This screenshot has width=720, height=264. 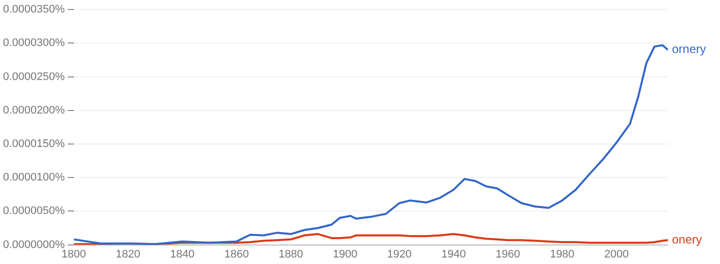 What do you see at coordinates (236, 254) in the screenshot?
I see `x-tick-label: 1860` at bounding box center [236, 254].